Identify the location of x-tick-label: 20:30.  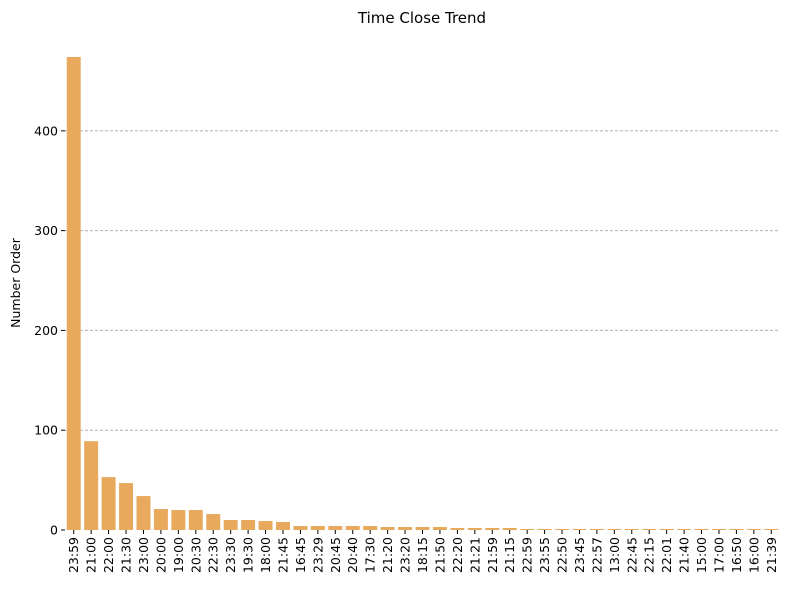
(195, 555).